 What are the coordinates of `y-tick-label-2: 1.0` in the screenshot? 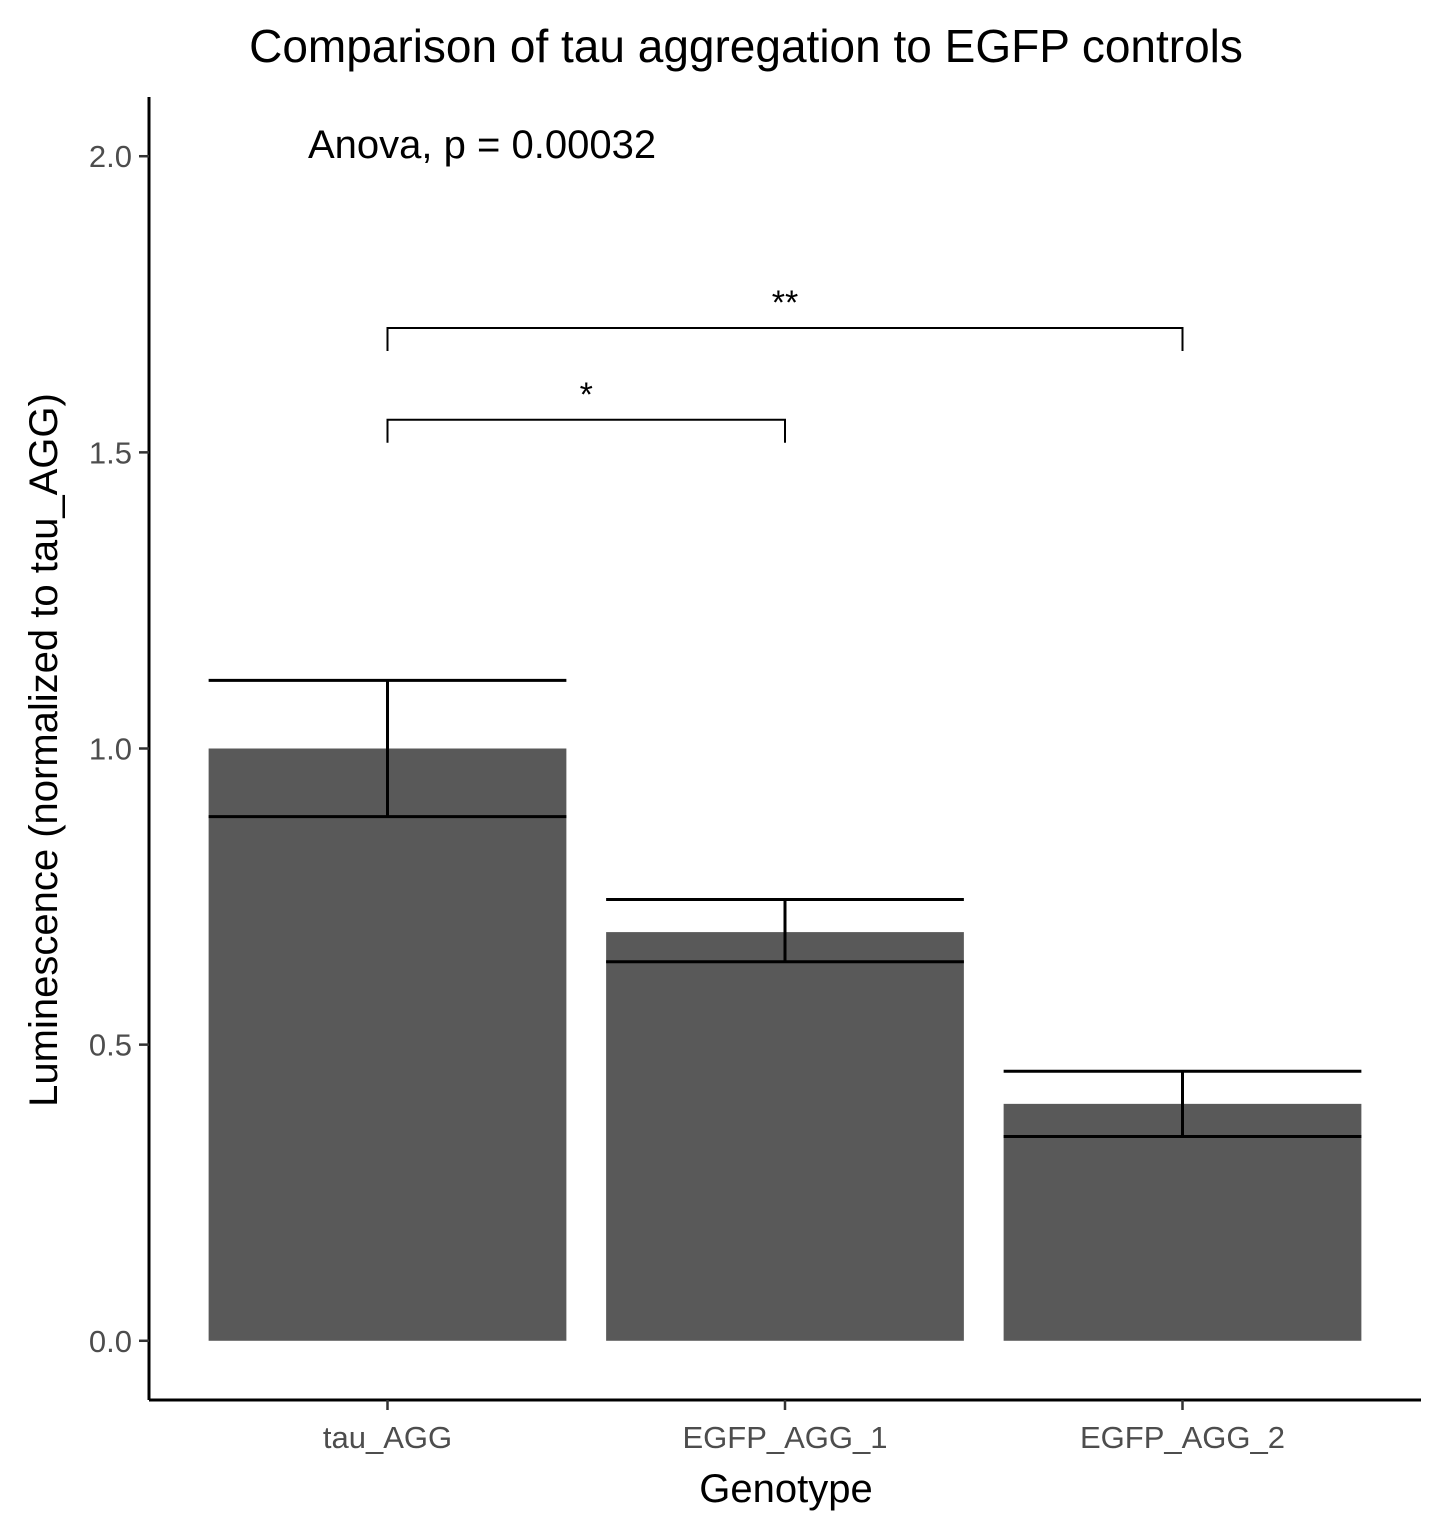 It's located at (110, 749).